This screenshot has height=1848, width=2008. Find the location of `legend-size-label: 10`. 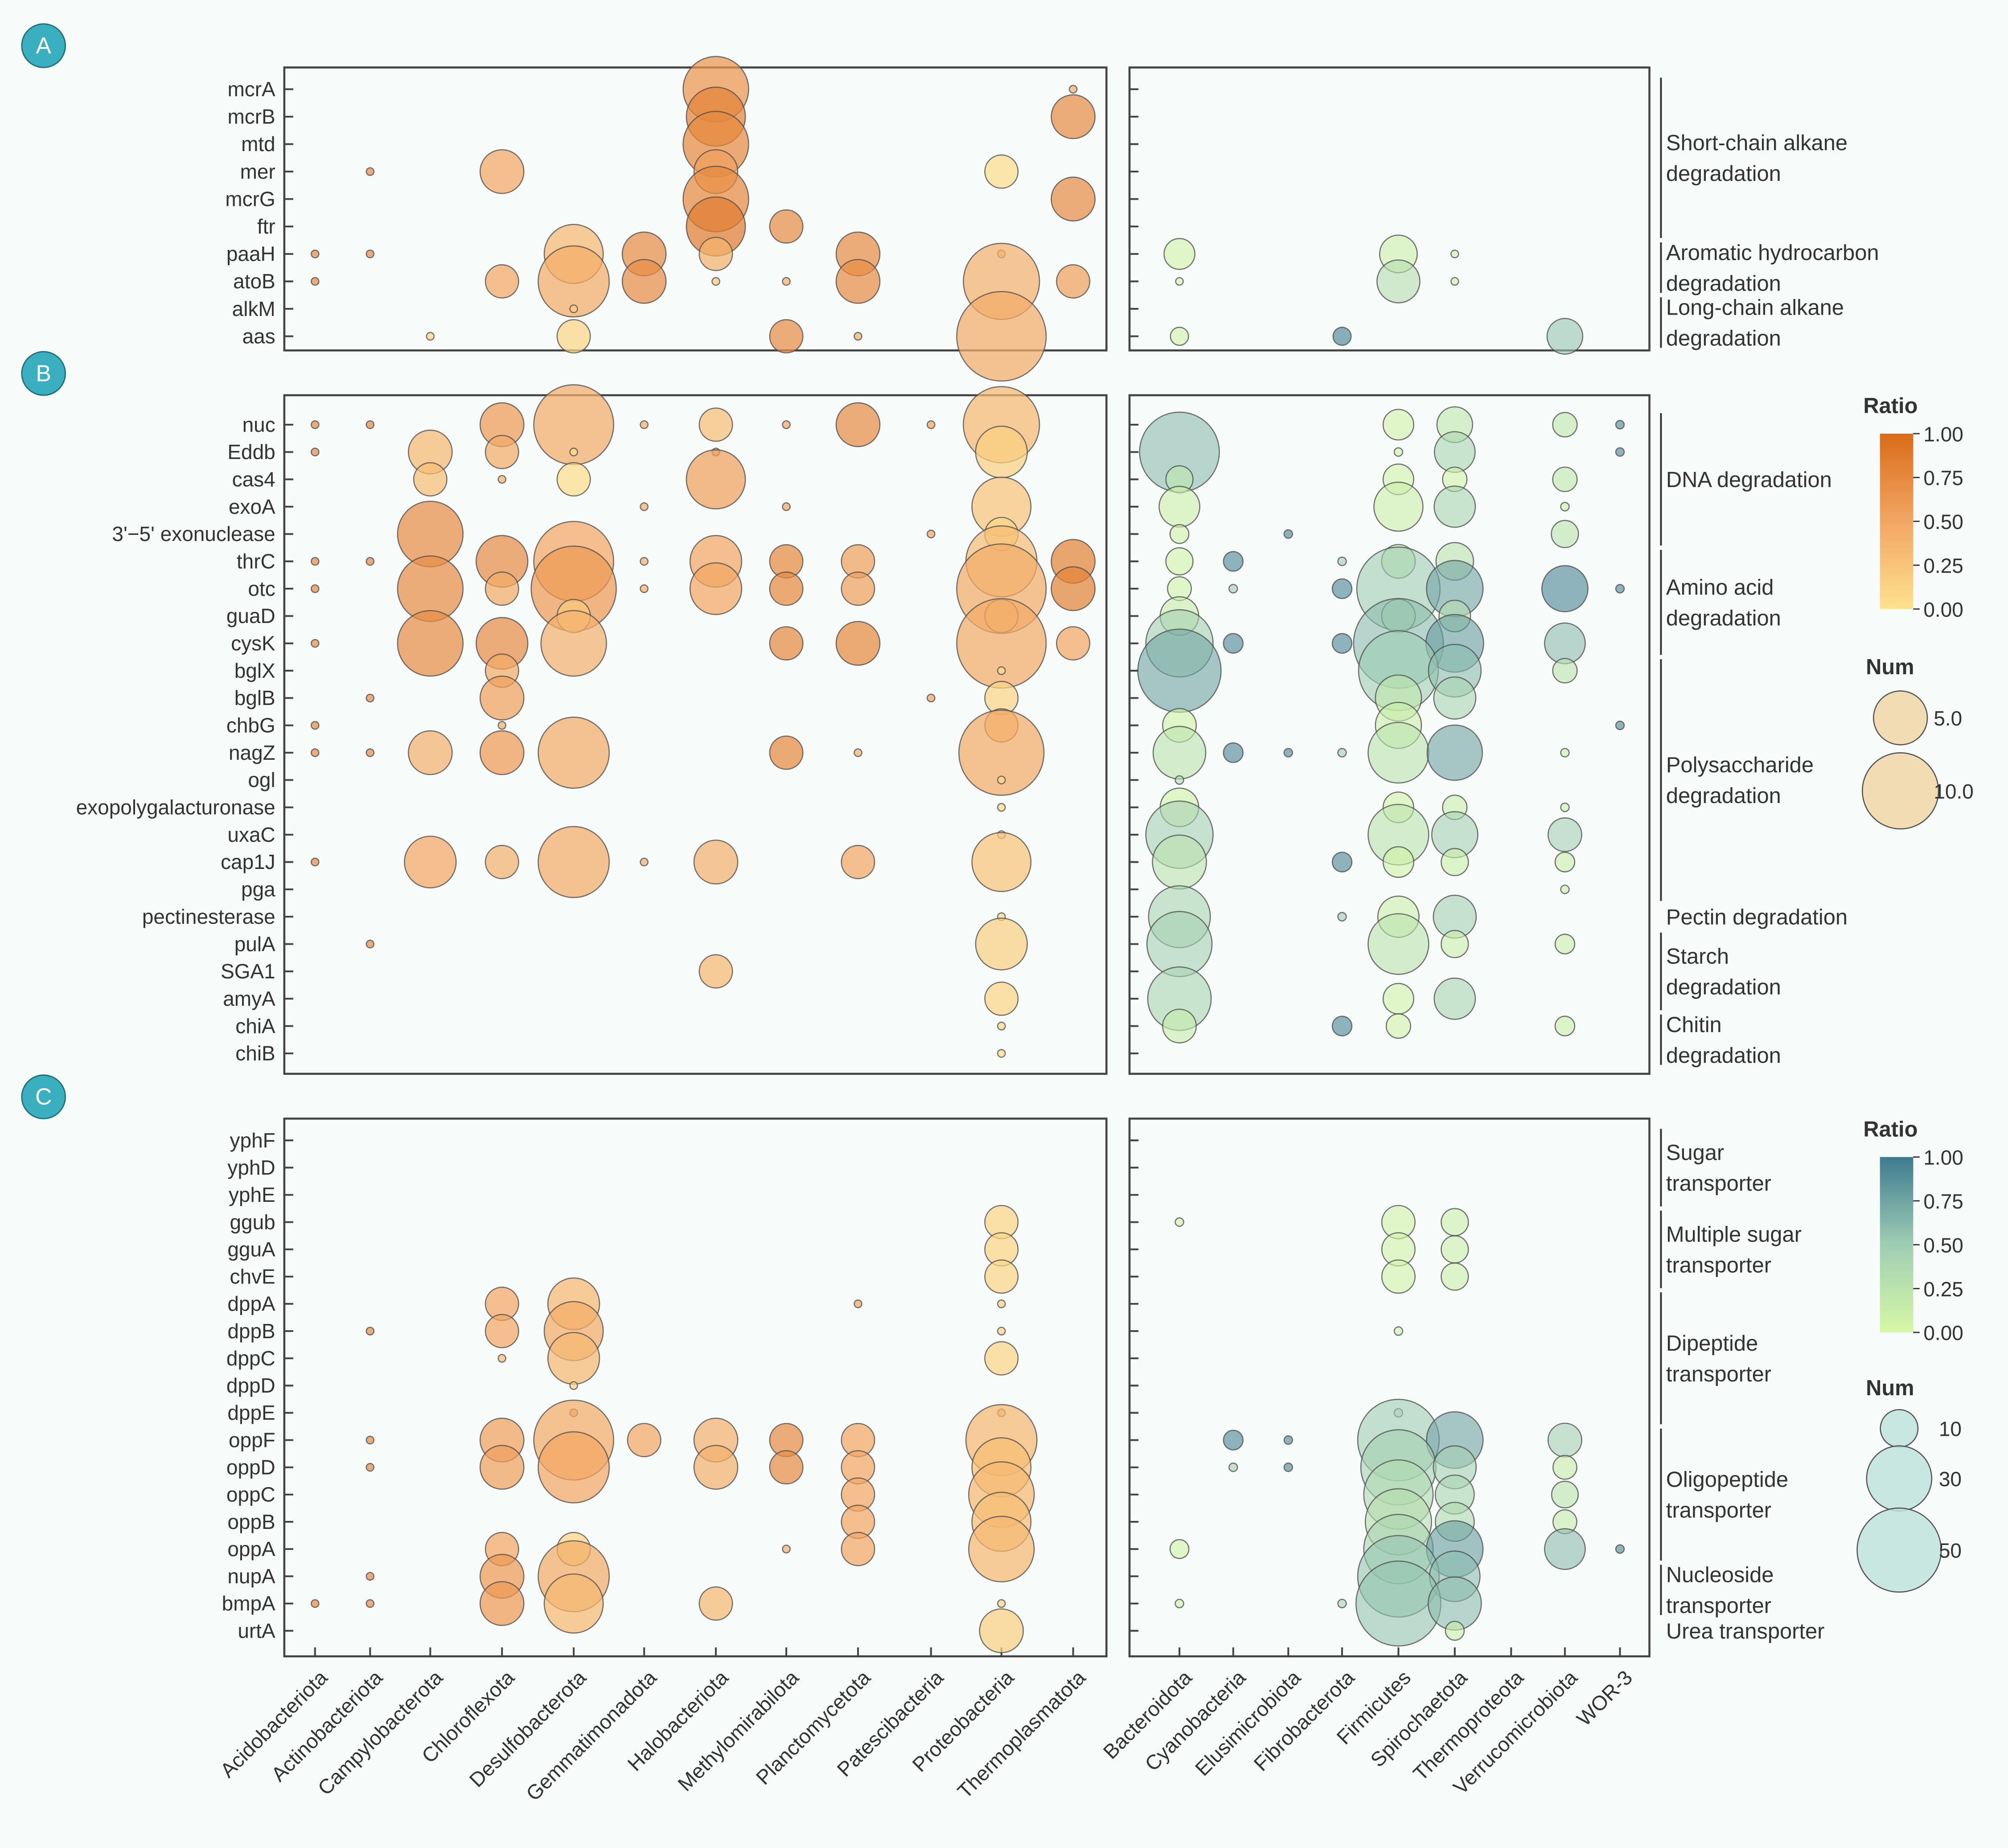

legend-size-label: 10 is located at coordinates (1950, 1429).